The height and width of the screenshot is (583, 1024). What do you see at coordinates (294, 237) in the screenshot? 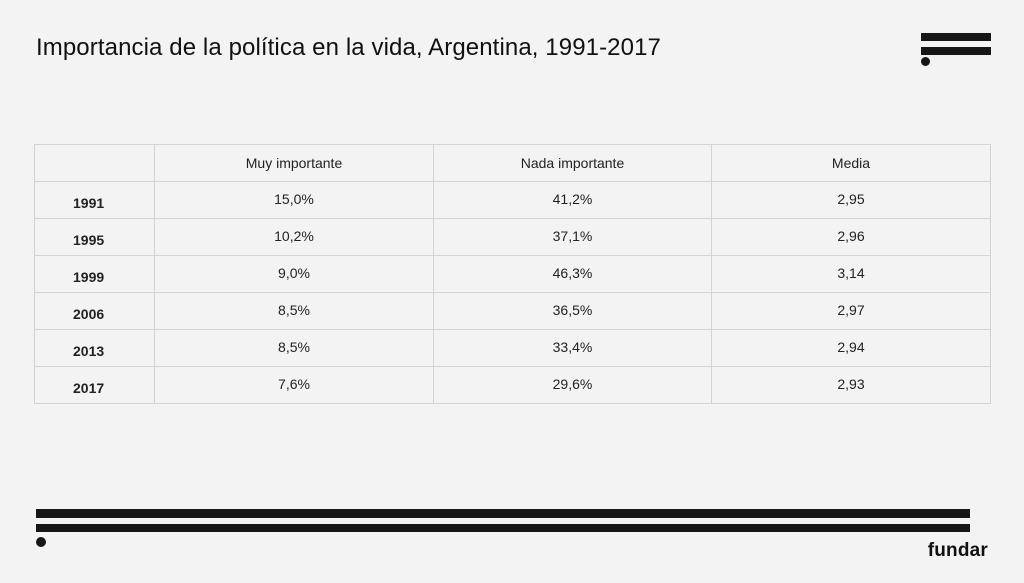
I see `cell-muy-importante: 10,2%` at bounding box center [294, 237].